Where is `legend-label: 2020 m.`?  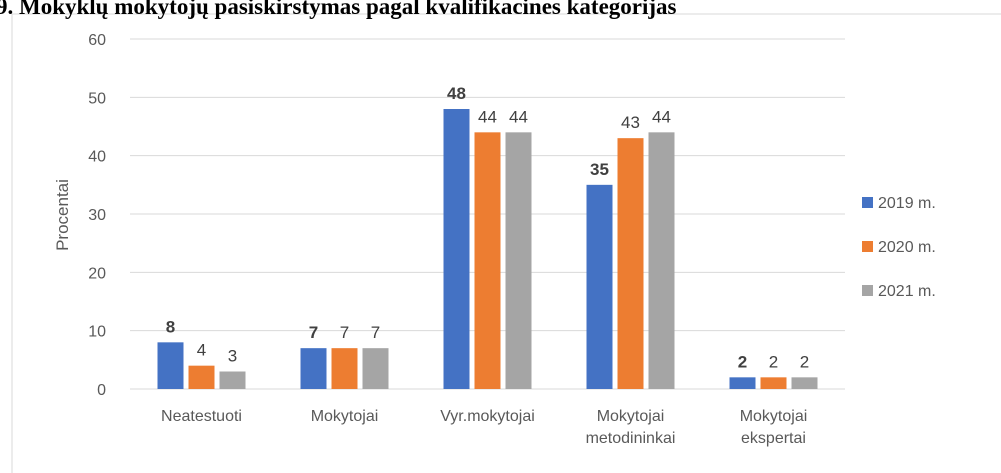
legend-label: 2020 m. is located at coordinates (907, 247).